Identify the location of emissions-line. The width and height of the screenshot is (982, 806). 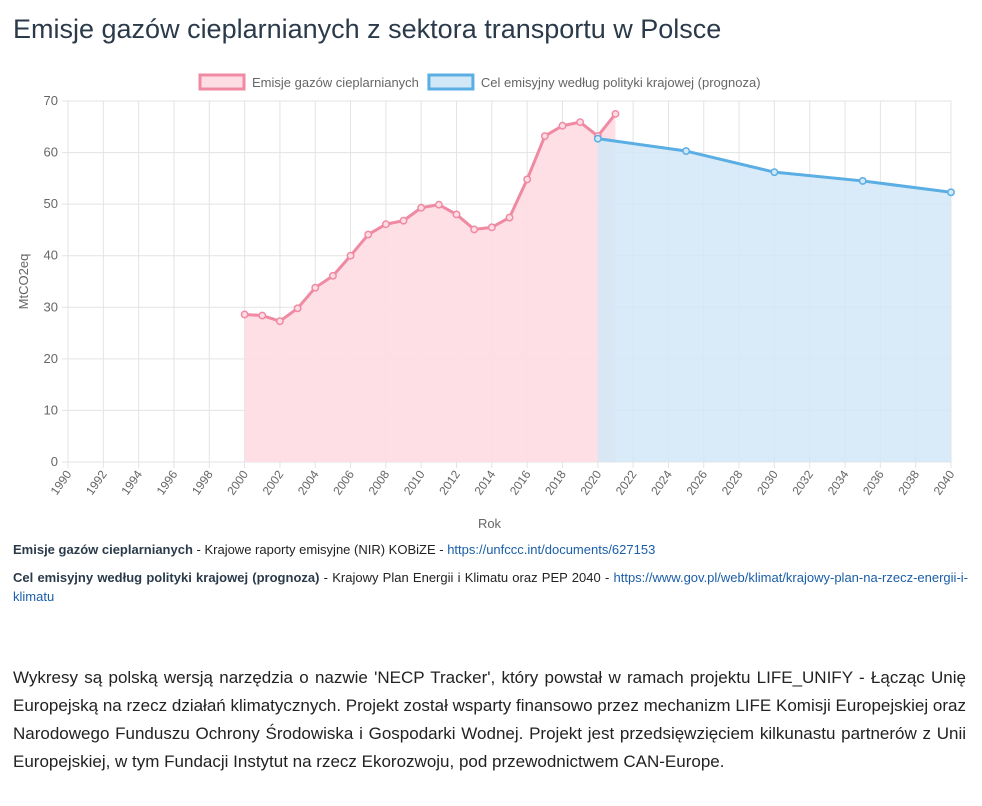
(430, 217).